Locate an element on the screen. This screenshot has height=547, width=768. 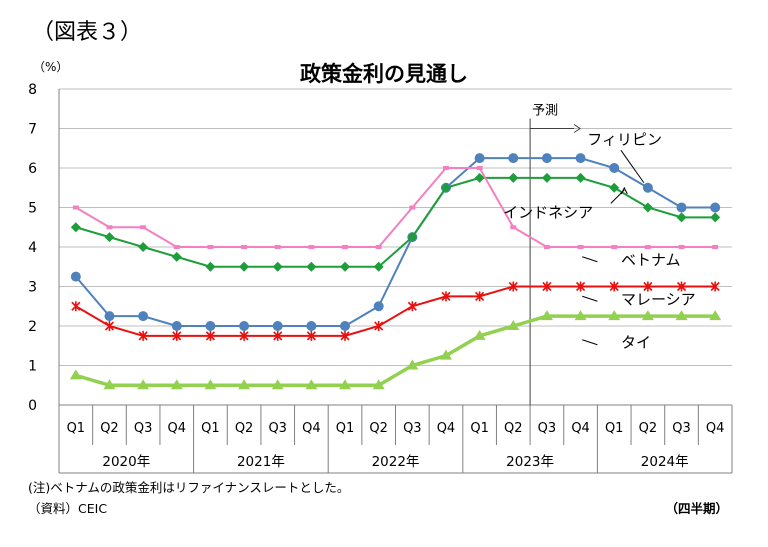
annotation-インドネシア: インドネシア is located at coordinates (565, 203).